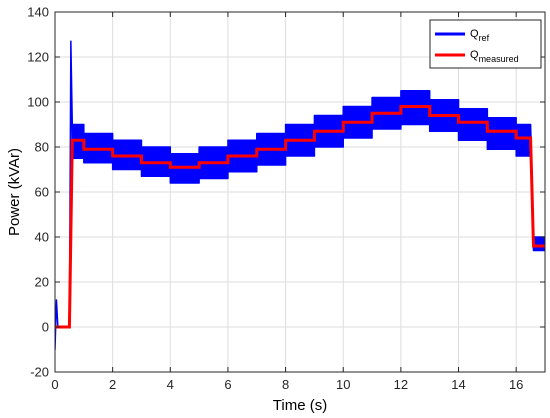  What do you see at coordinates (499, 59) in the screenshot?
I see `legend-label-subscript: measured` at bounding box center [499, 59].